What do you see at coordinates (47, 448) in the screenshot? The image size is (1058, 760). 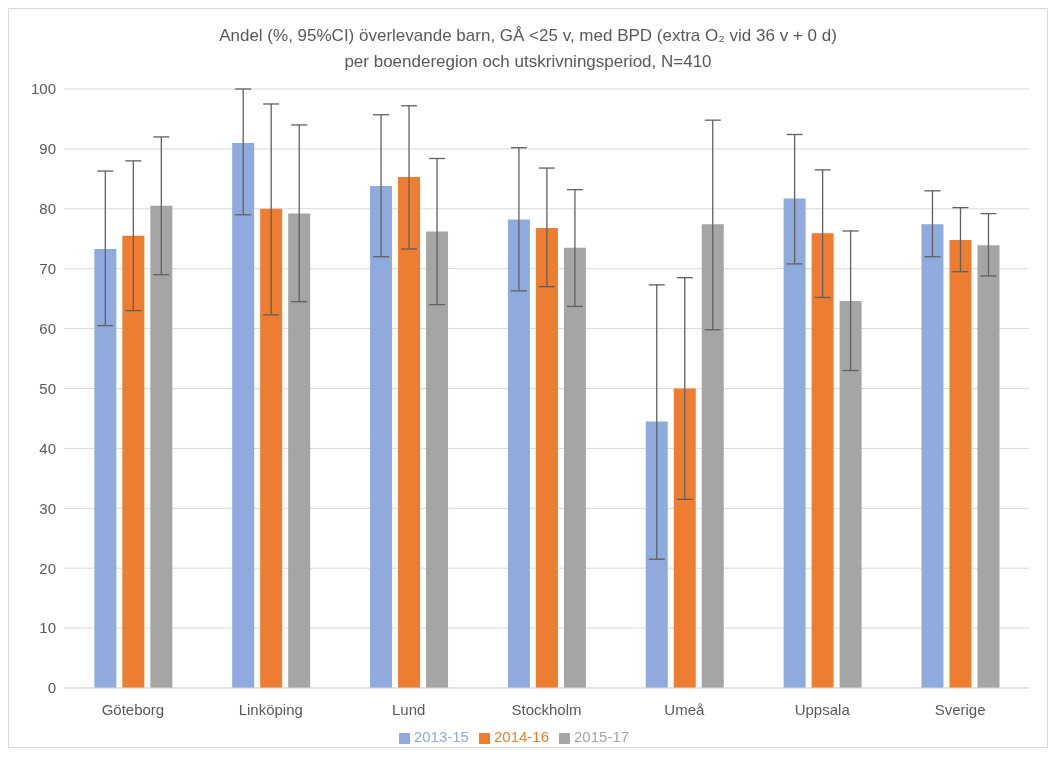 I see `y-tick-label: 40` at bounding box center [47, 448].